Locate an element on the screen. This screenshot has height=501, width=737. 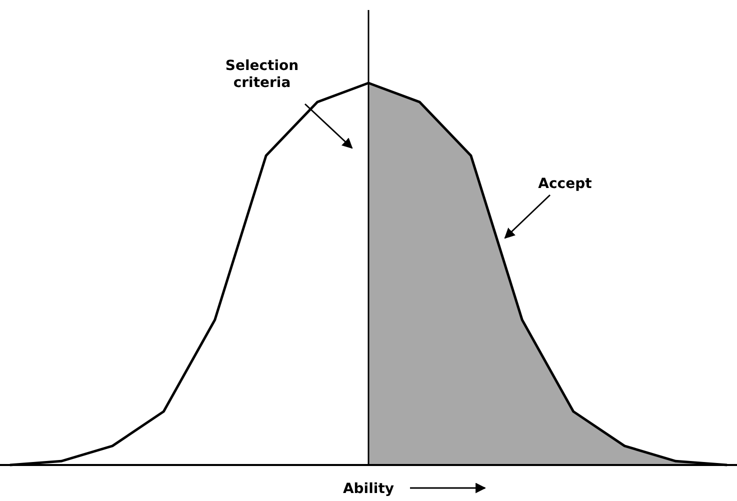
annotation: Accept is located at coordinates (565, 184).